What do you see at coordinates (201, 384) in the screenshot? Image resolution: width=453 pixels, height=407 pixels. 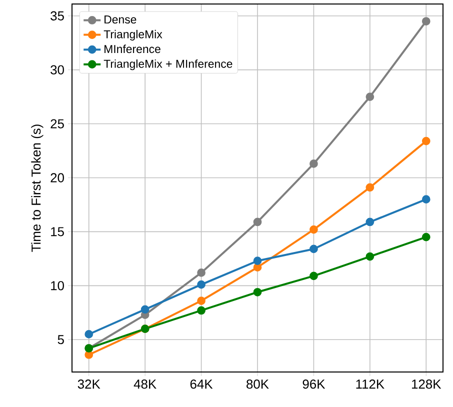 I see `x-tick-label: 64K` at bounding box center [201, 384].